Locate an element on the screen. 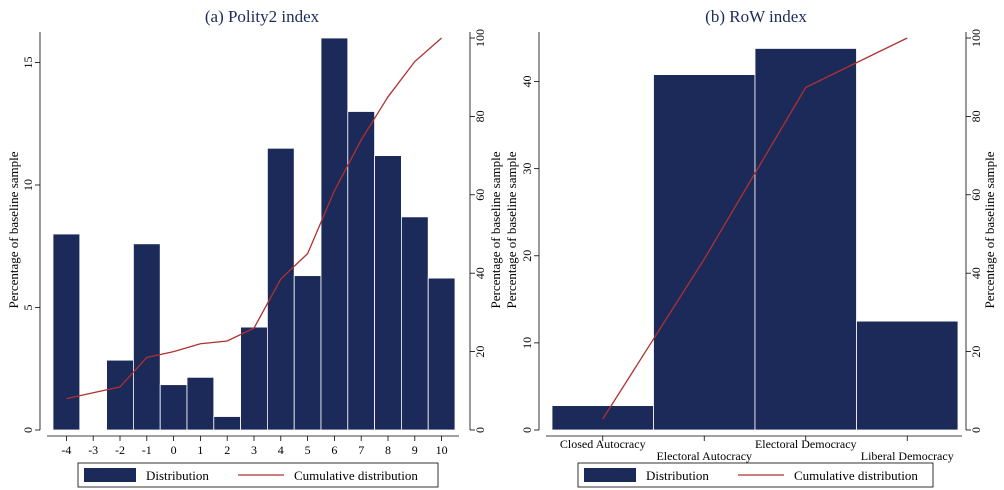 The image size is (1004, 490). x-tick-label: 4 is located at coordinates (281, 450).